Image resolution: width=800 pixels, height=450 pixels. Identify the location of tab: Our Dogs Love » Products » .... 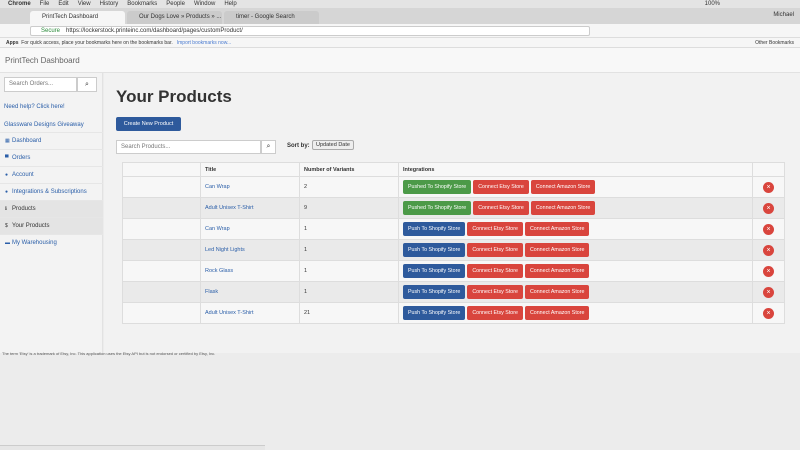
(174, 17).